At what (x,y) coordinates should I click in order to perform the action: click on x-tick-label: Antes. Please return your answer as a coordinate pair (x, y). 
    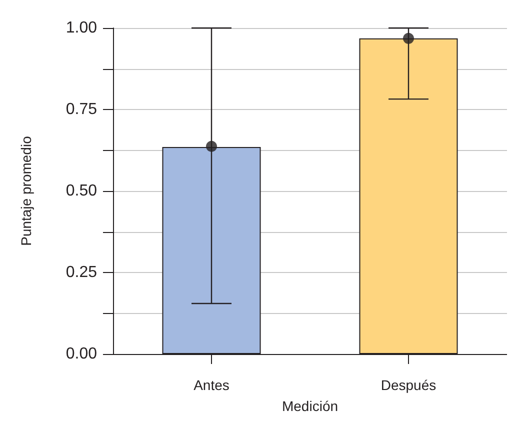
    Looking at the image, I should click on (212, 385).